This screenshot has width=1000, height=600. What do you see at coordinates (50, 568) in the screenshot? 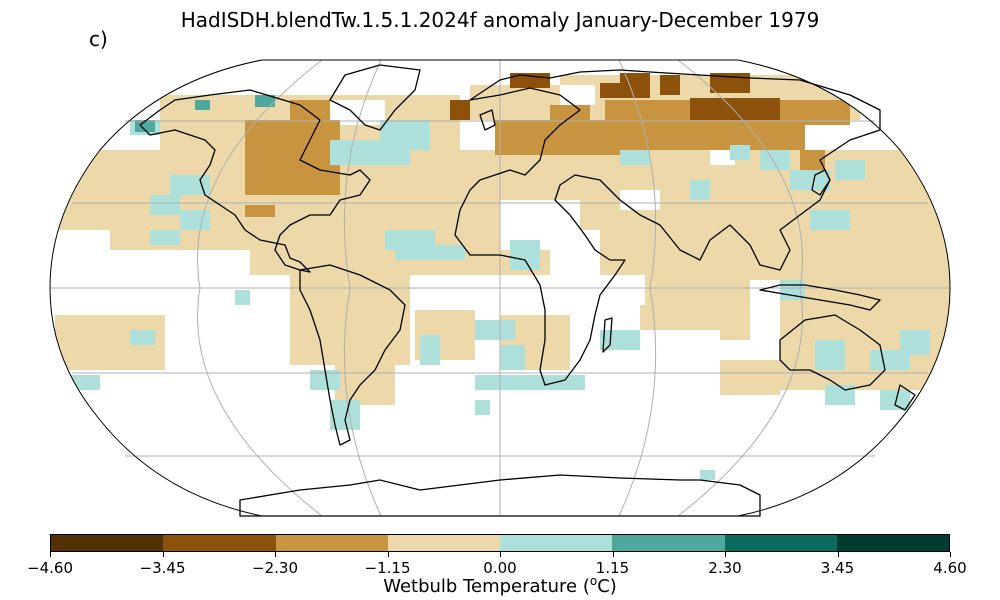
I see `colorbar-tick-label: −4.60` at bounding box center [50, 568].